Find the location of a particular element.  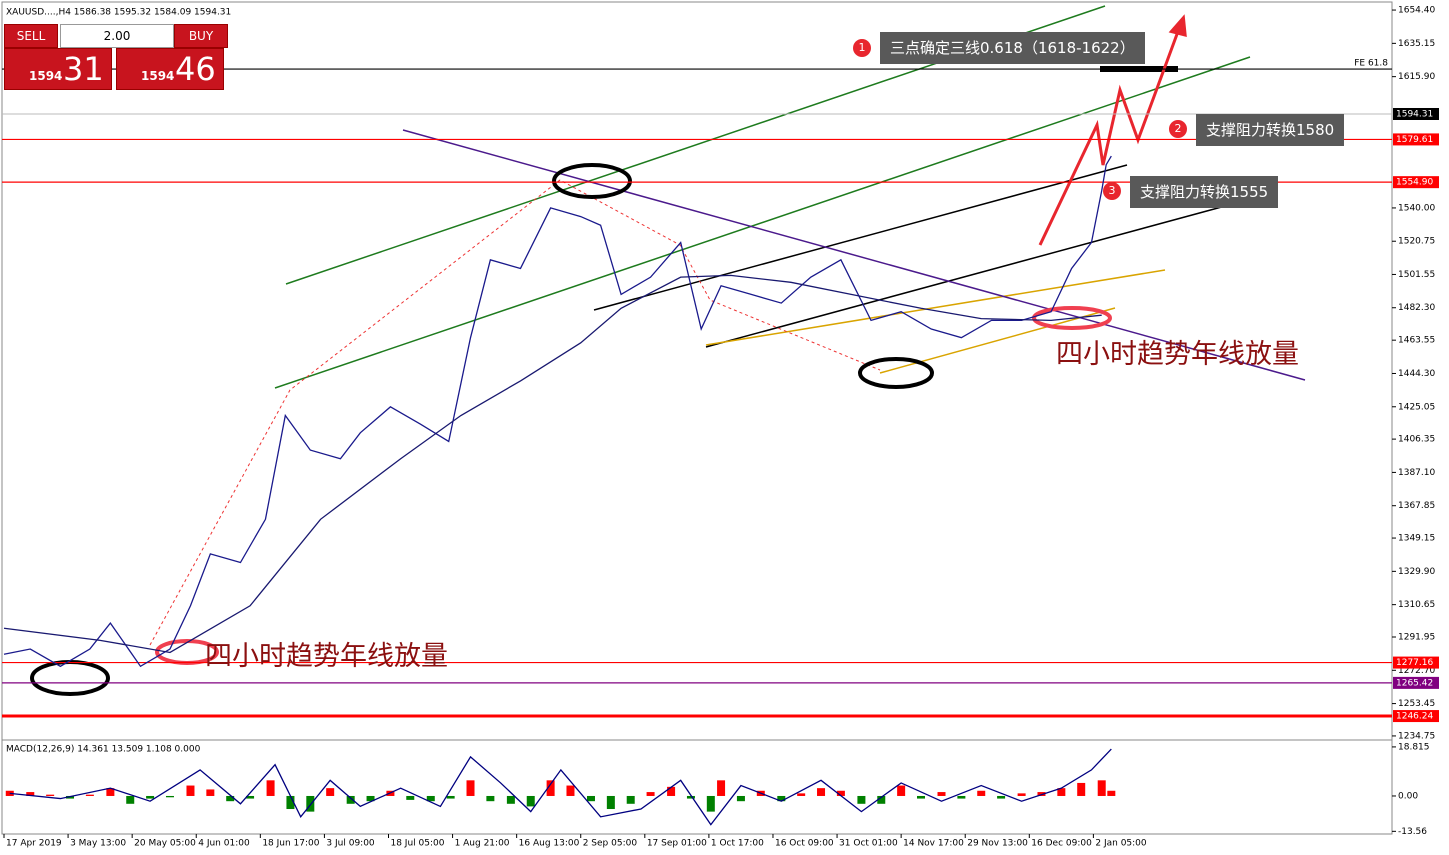

y-tick-label: 1654.40 is located at coordinates (1416, 11).